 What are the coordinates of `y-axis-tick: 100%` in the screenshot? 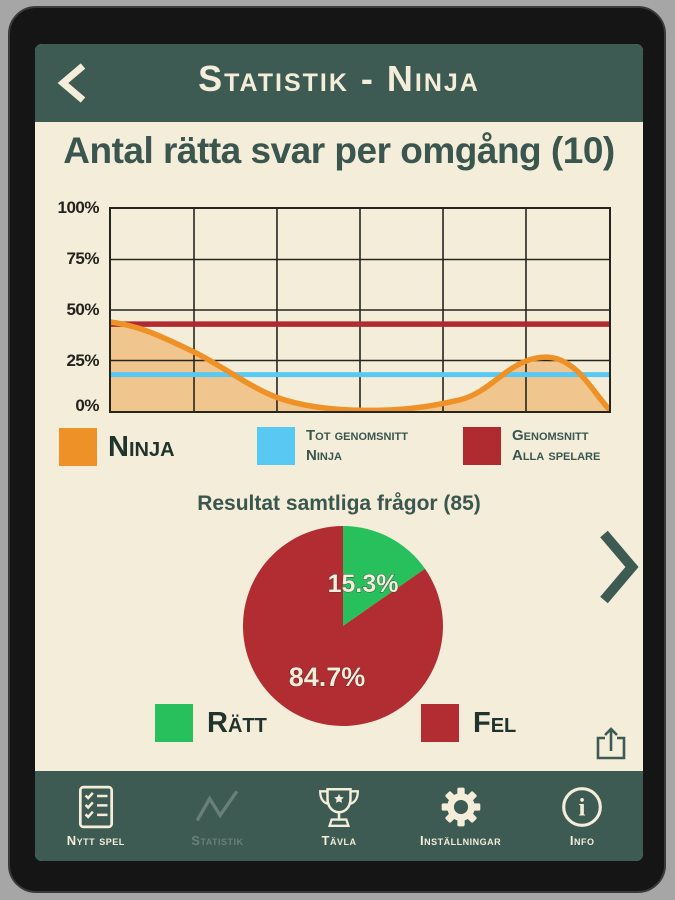 It's located at (78, 207).